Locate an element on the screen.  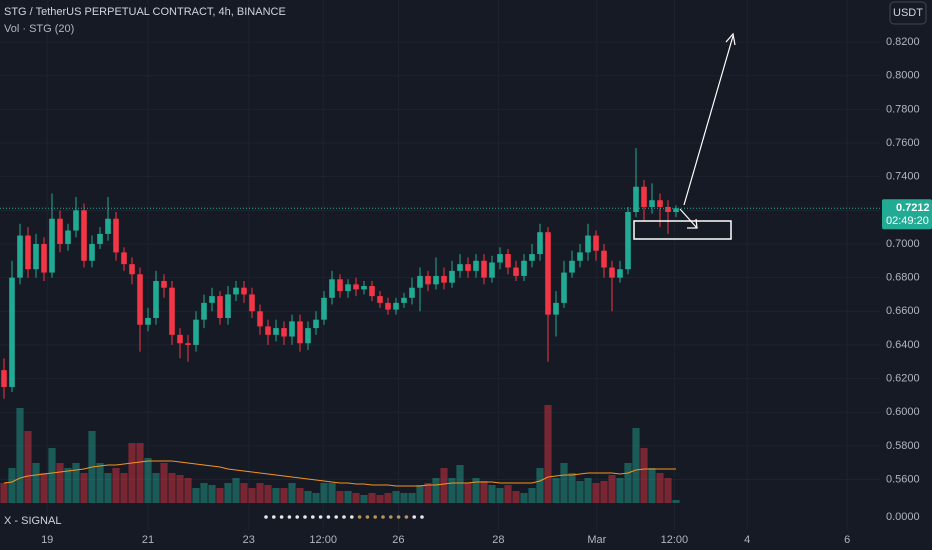
signal-dots is located at coordinates (344, 517).